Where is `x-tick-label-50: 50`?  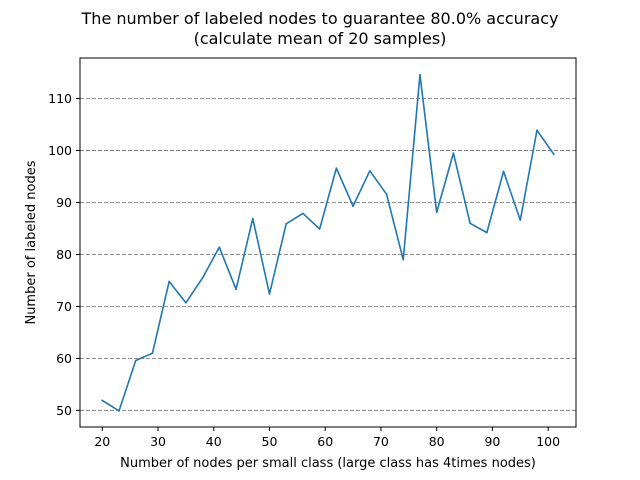
x-tick-label-50: 50 is located at coordinates (270, 441).